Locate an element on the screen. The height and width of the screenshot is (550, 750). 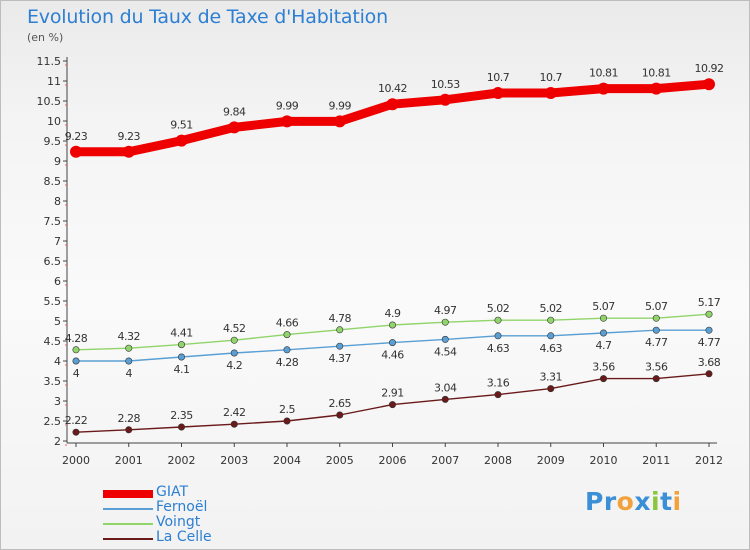
y-tick-label: 8 is located at coordinates (57, 201).